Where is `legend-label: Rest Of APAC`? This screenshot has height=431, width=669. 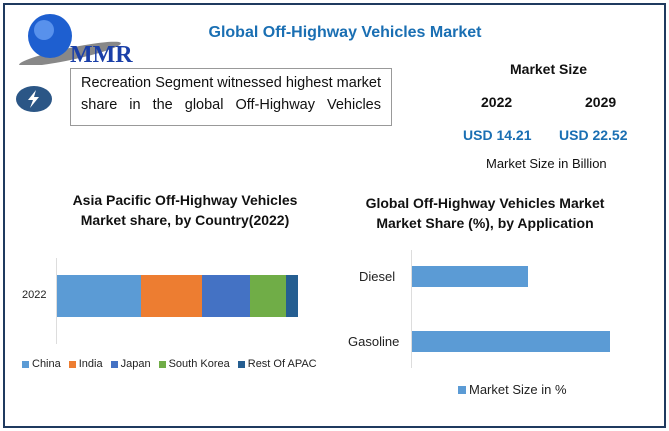
legend-label: Rest Of APAC is located at coordinates (282, 364).